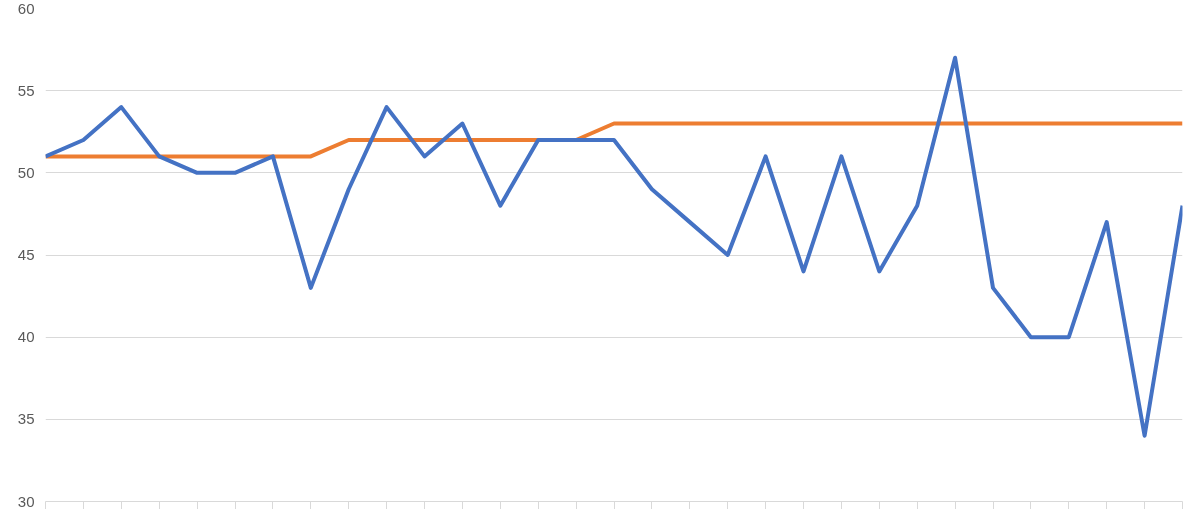 Image resolution: width=1192 pixels, height=509 pixels. I want to click on y-tick-label: 45, so click(26, 254).